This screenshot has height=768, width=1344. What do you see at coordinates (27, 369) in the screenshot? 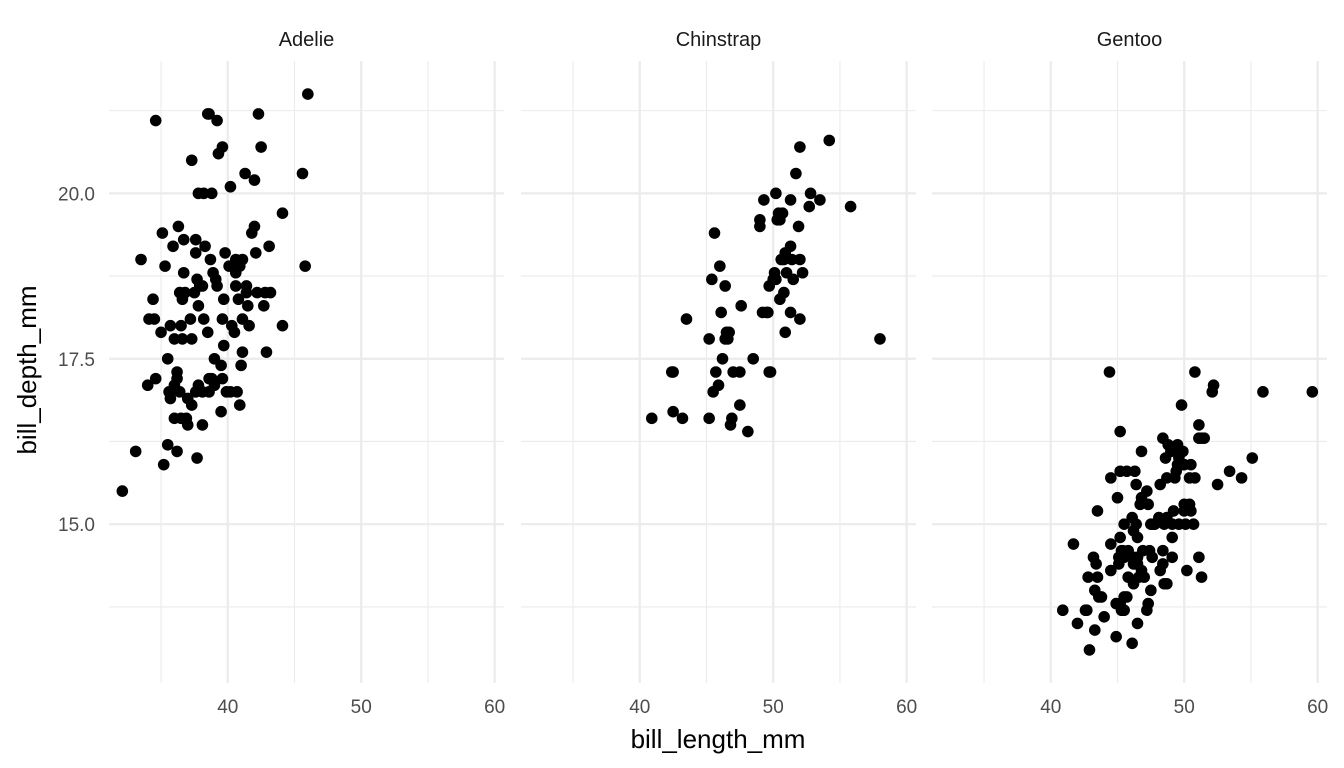
I see `y-axis-title: bill_depth_mm` at bounding box center [27, 369].